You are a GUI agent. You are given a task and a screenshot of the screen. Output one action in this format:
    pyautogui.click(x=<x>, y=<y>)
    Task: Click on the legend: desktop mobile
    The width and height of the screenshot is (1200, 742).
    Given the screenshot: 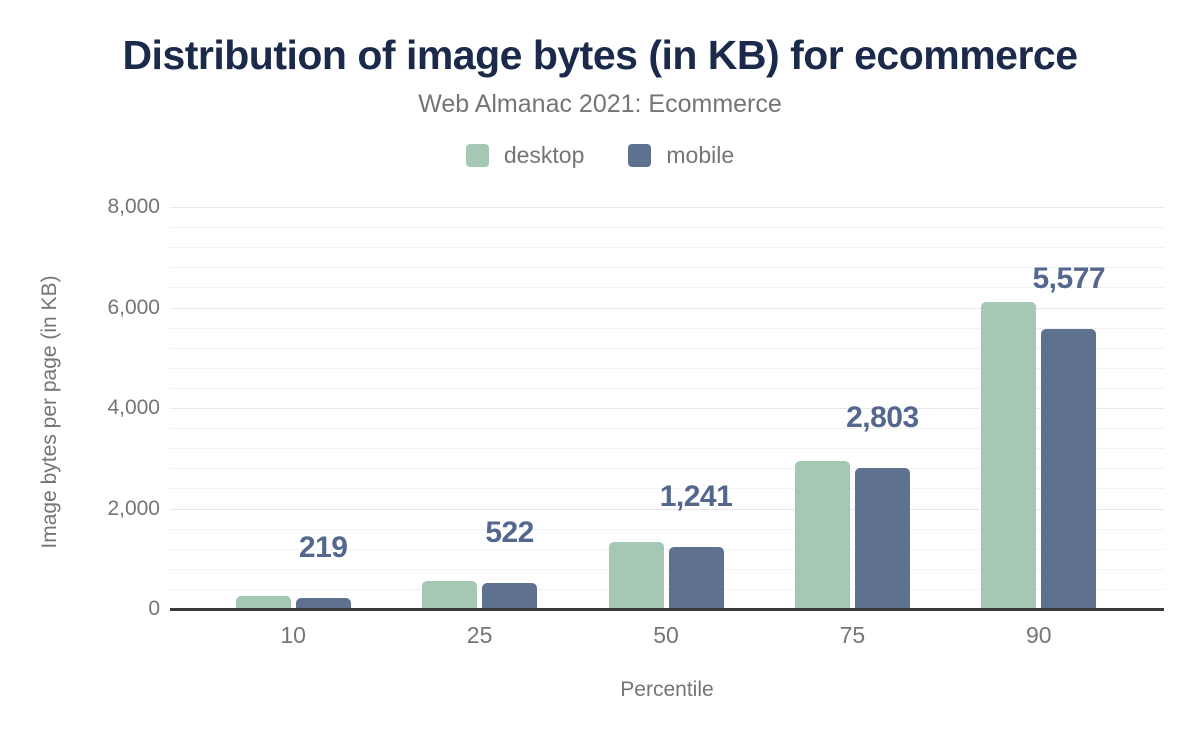 What is the action you would take?
    pyautogui.click(x=600, y=155)
    